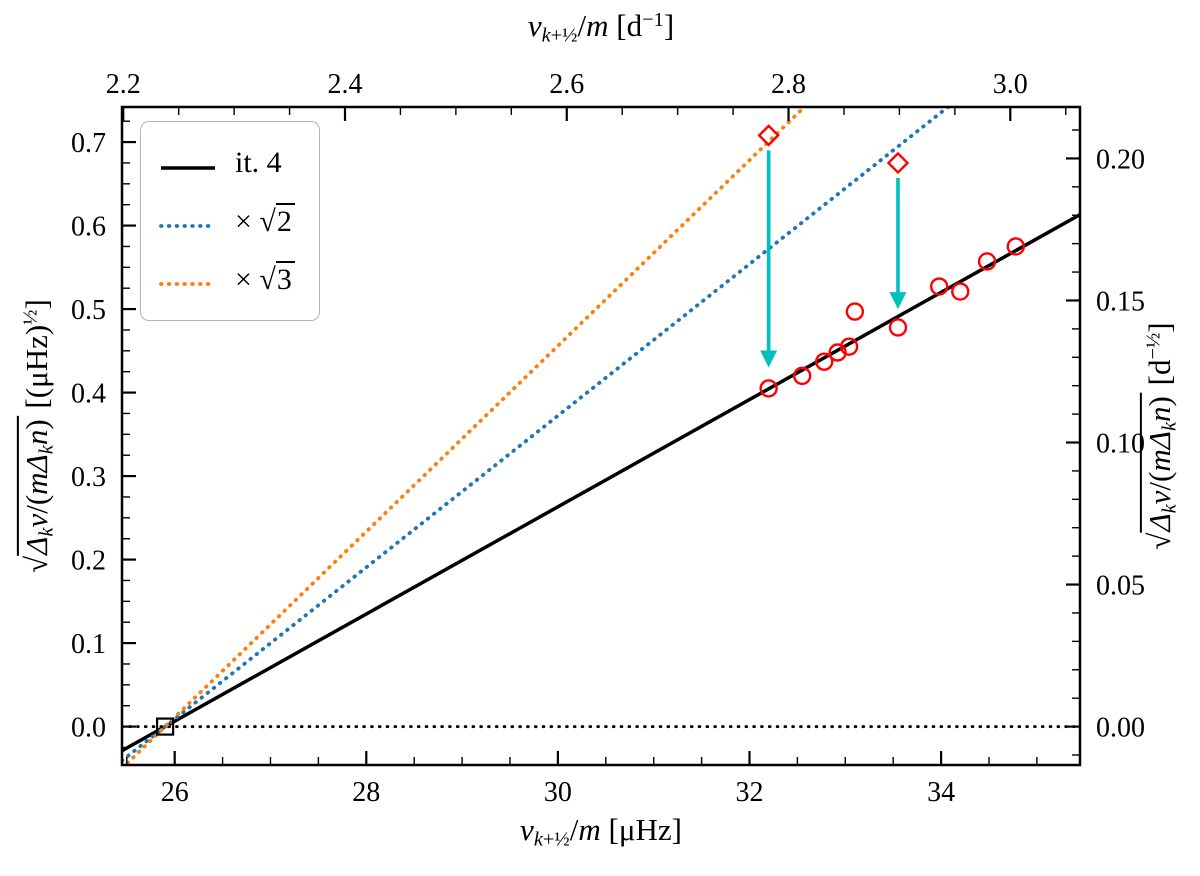 This screenshot has width=1200, height=876. Describe the element at coordinates (165, 726) in the screenshot. I see `anchor-square` at that location.